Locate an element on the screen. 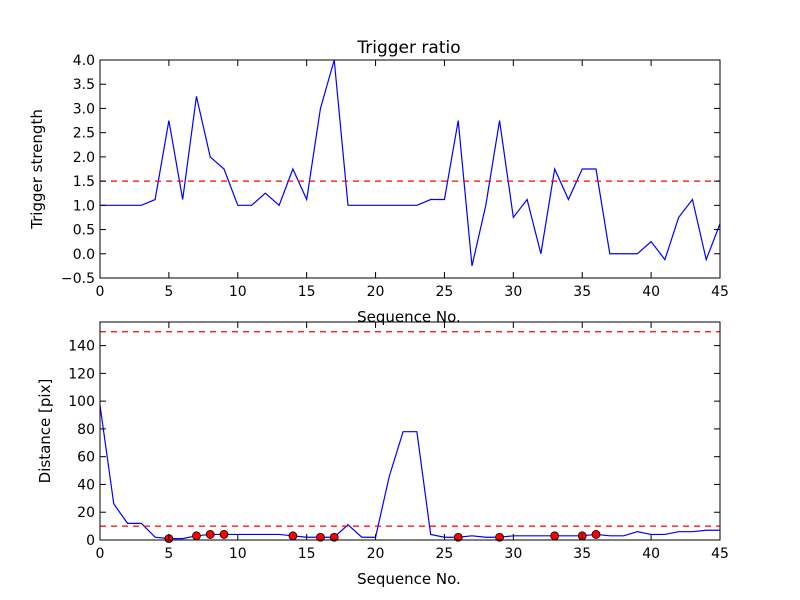  y-tick-label: 1.0 is located at coordinates (84, 206).